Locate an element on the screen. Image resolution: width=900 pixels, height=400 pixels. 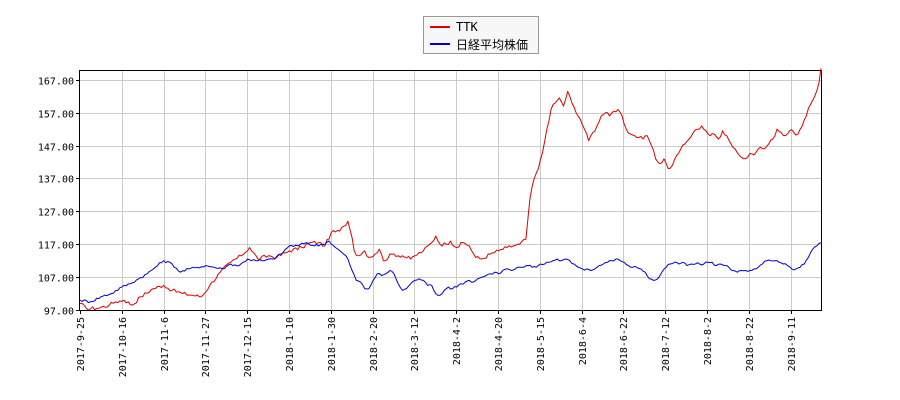
x-tick-label: 2017-12-15 is located at coordinates (248, 347).